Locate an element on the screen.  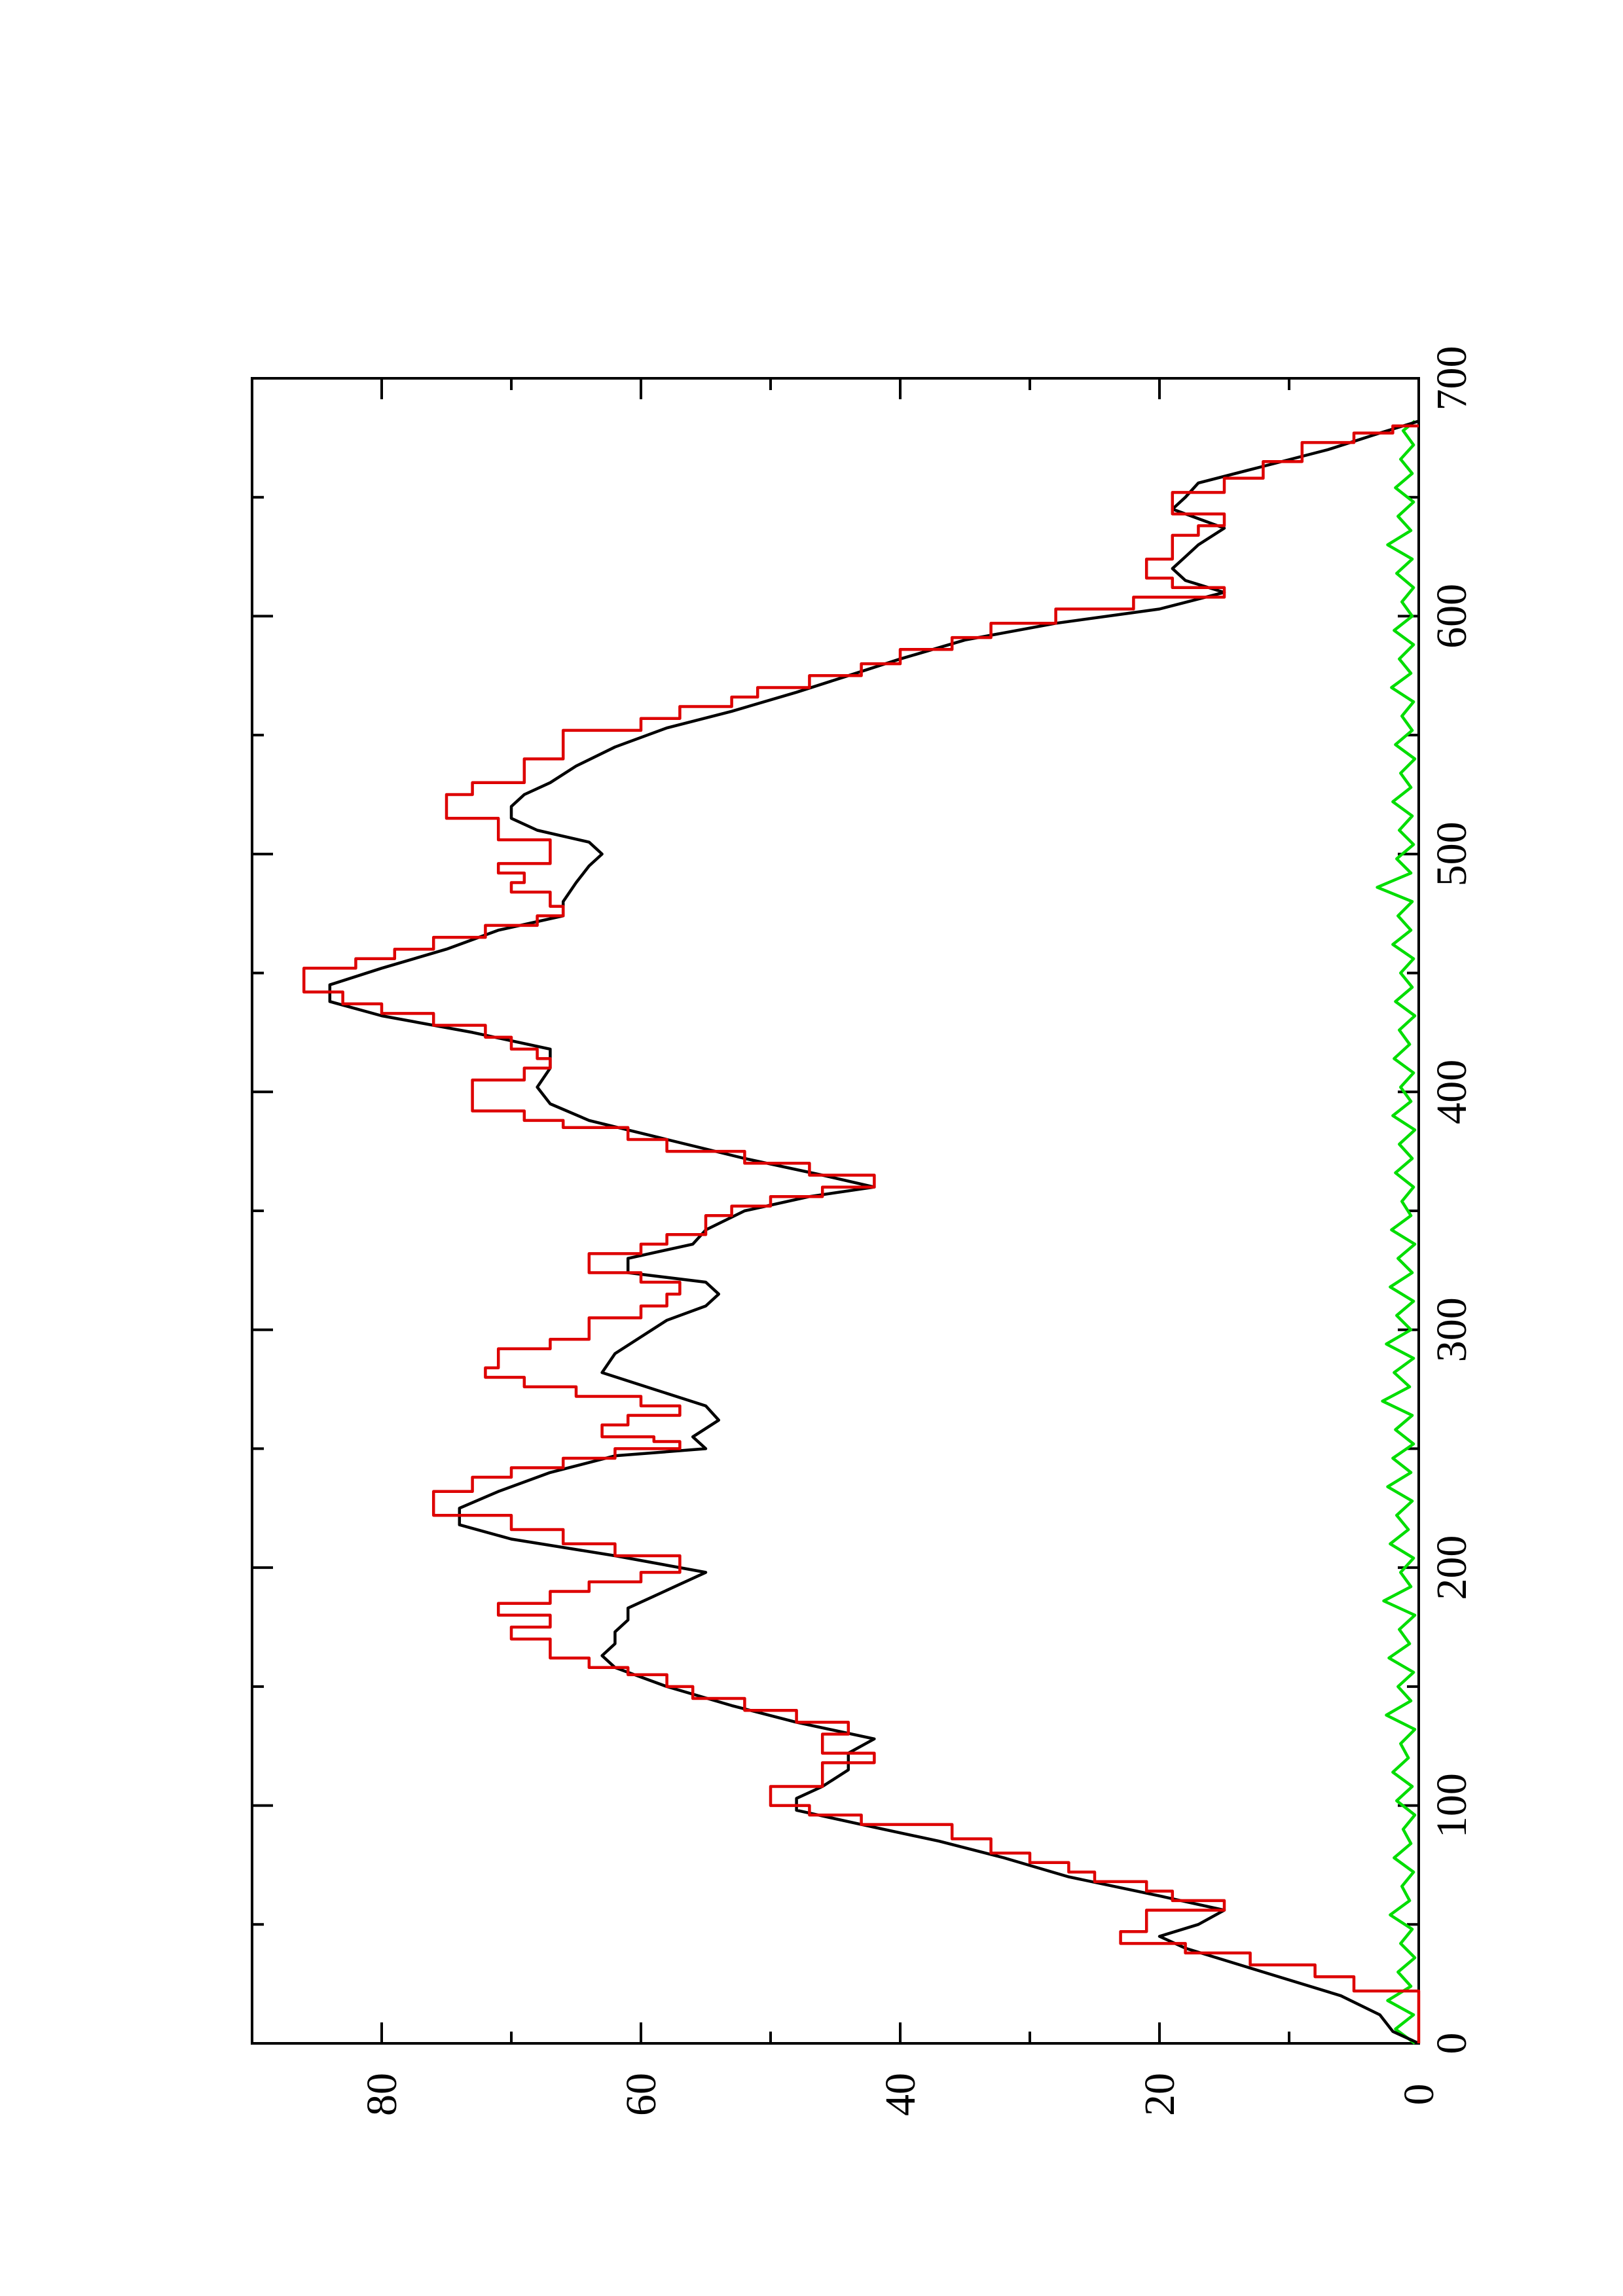
x-tick-label: 200 is located at coordinates (1452, 1568).